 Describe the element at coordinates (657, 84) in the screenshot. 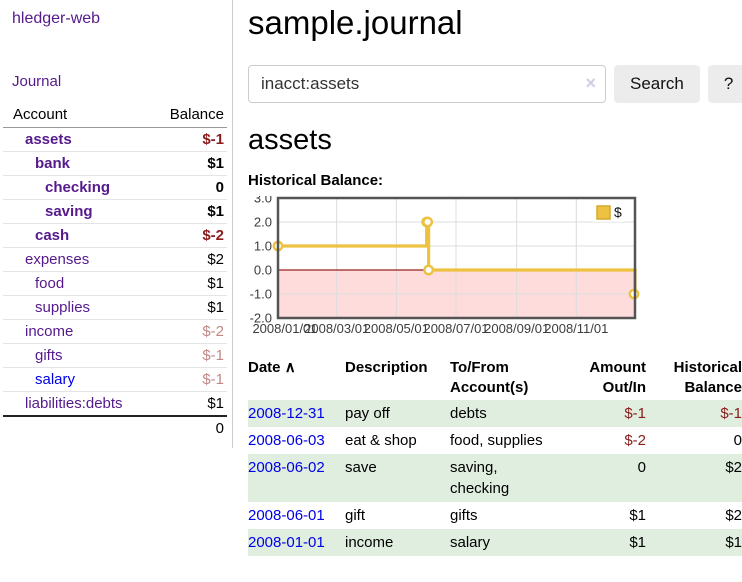

I see `search-button: Search` at that location.